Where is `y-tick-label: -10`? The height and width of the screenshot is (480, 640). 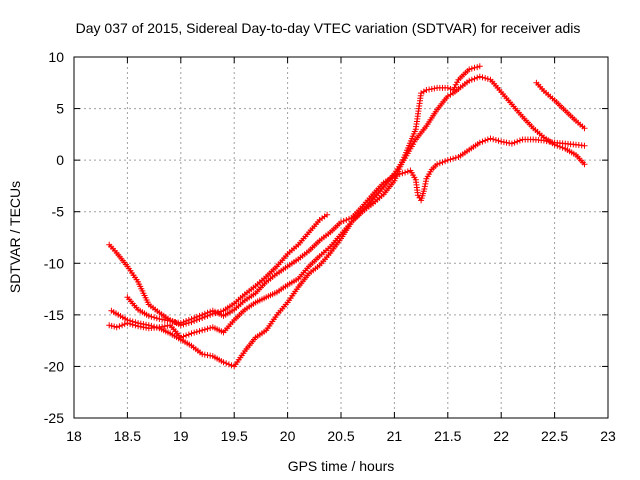
y-tick-label: -10 is located at coordinates (54, 263).